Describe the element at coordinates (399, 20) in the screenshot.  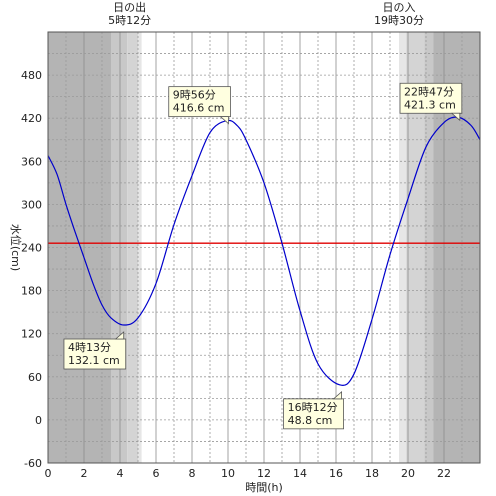
I see `sunset-time: 19時30分` at that location.